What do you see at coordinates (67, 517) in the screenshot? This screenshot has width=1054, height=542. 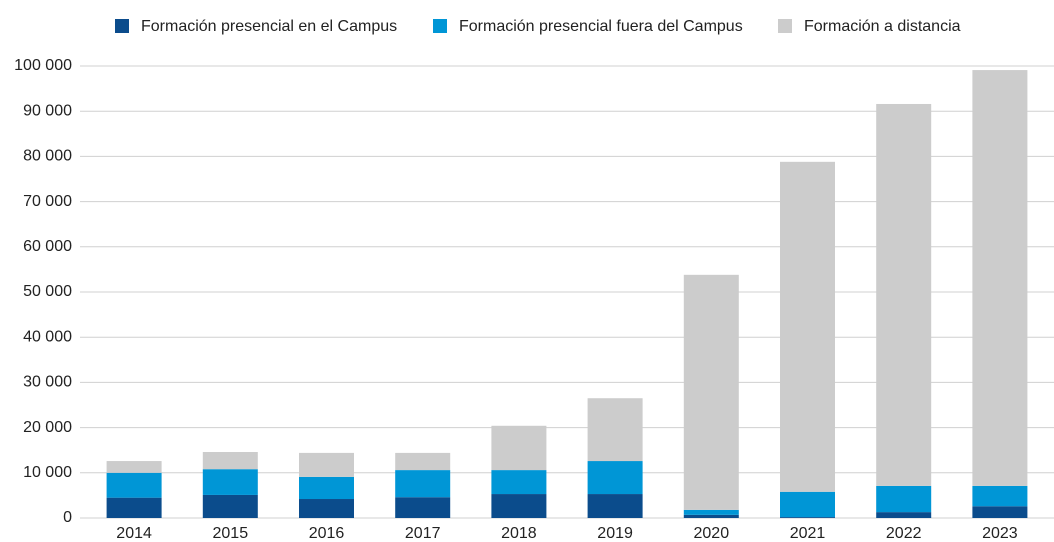 I see `y-tick-label: 0` at bounding box center [67, 517].